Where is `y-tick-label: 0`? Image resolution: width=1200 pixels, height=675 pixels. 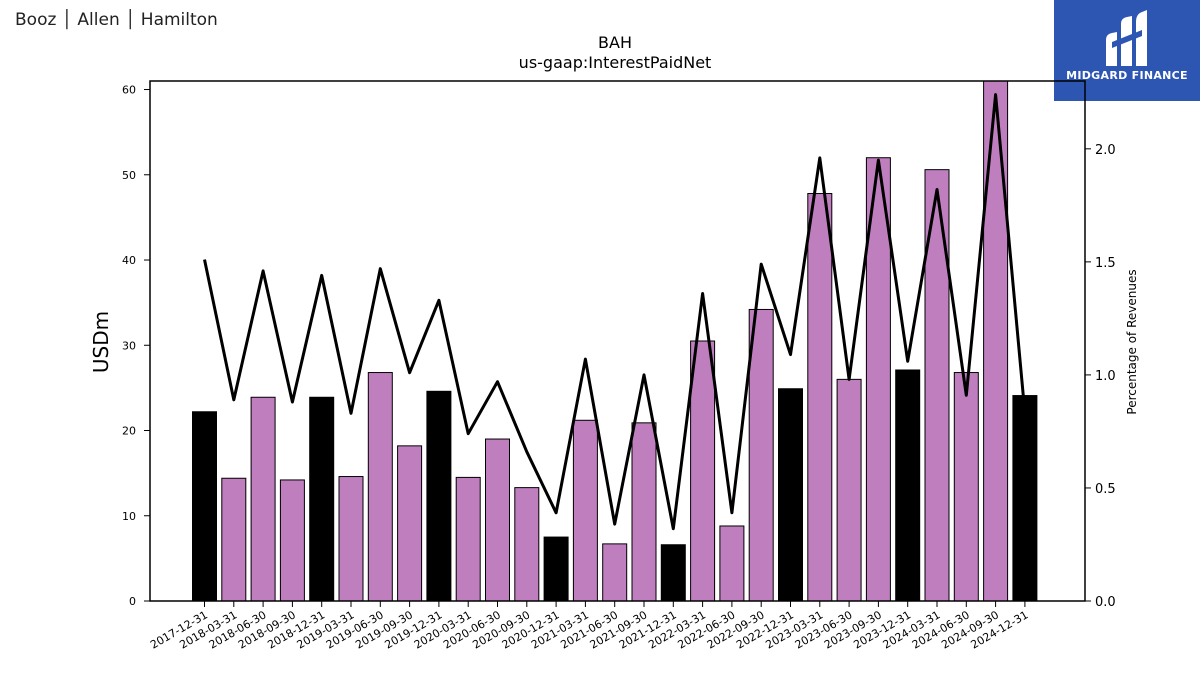
y-tick-label: 0 is located at coordinates (132, 601).